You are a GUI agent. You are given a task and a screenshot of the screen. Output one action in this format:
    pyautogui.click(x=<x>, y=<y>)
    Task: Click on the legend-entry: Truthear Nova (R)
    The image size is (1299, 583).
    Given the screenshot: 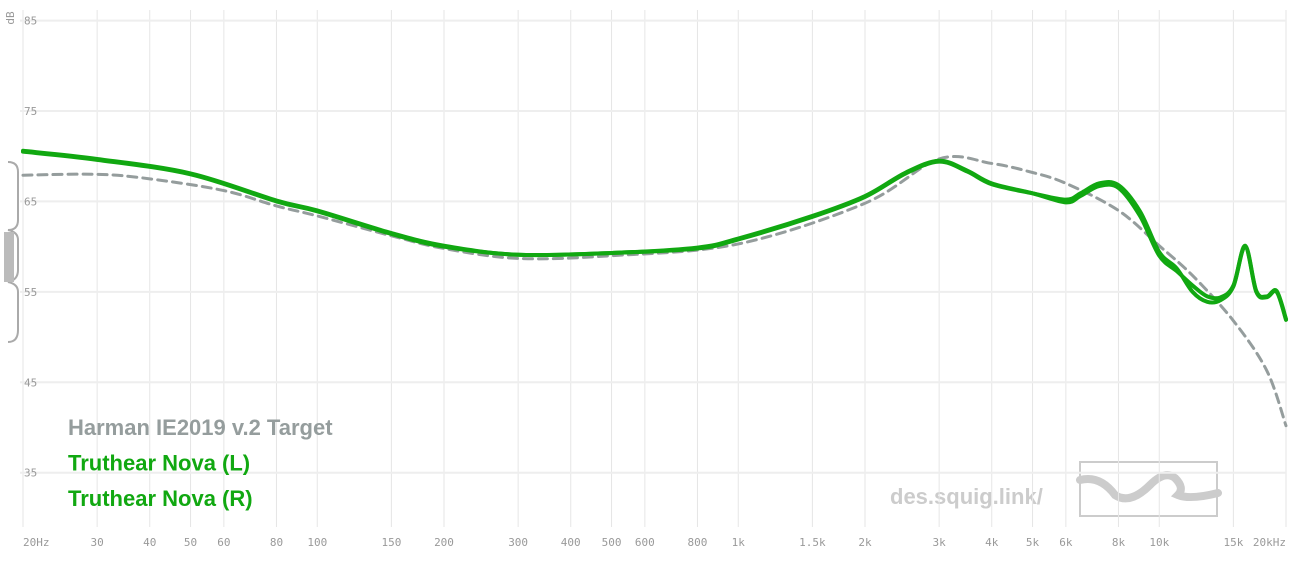 What is the action you would take?
    pyautogui.click(x=160, y=498)
    